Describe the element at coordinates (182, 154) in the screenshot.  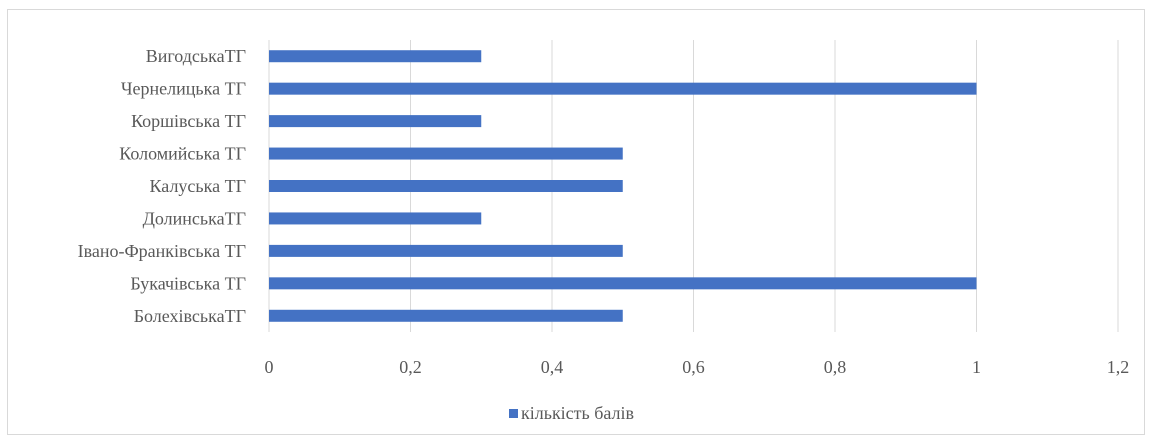
I see `category-label: Коломийська ТГ` at that location.